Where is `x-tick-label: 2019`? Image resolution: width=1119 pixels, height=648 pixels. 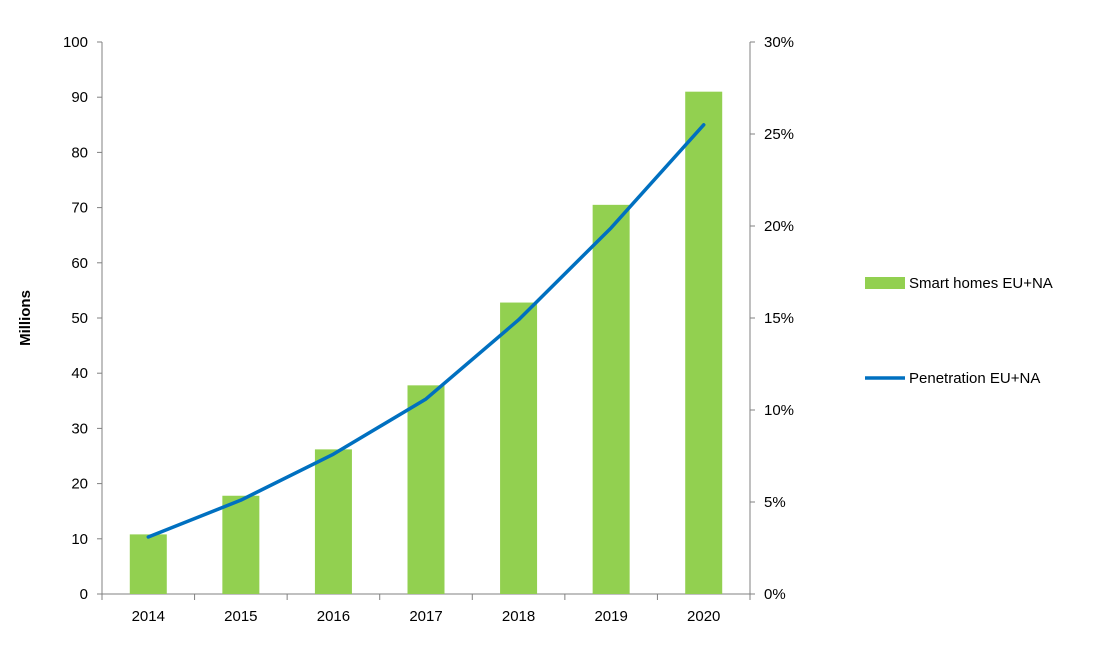
x-tick-label: 2019 is located at coordinates (610, 616).